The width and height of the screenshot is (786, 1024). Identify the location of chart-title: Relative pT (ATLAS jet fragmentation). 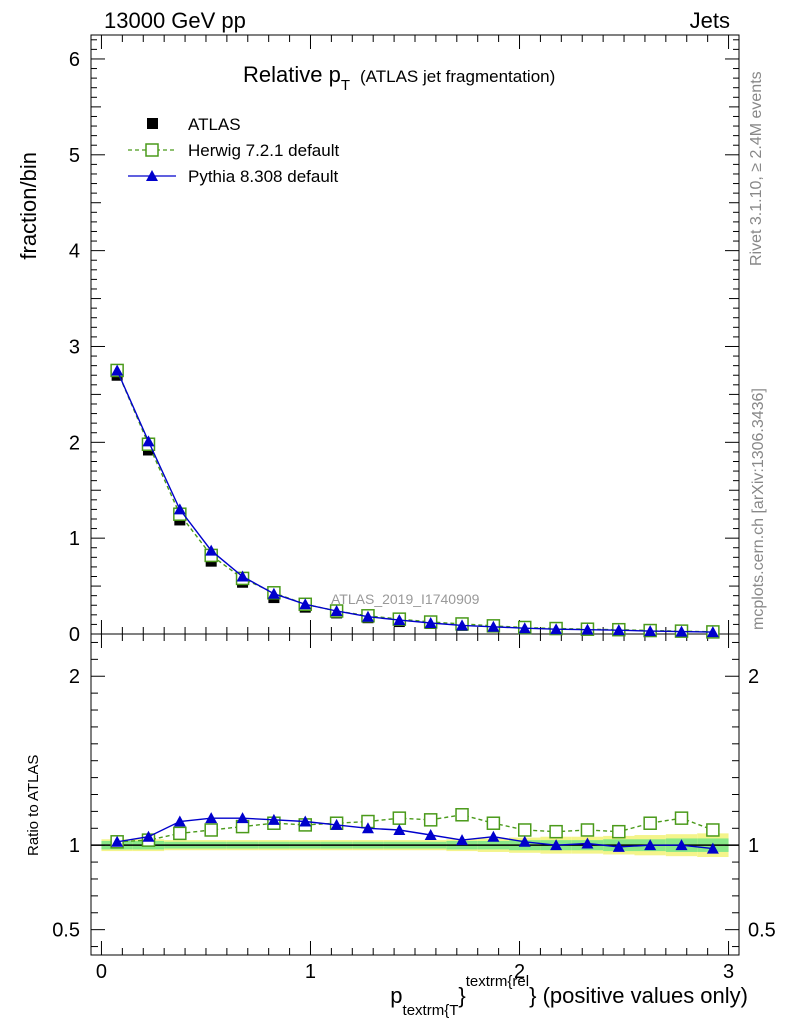
(399, 78).